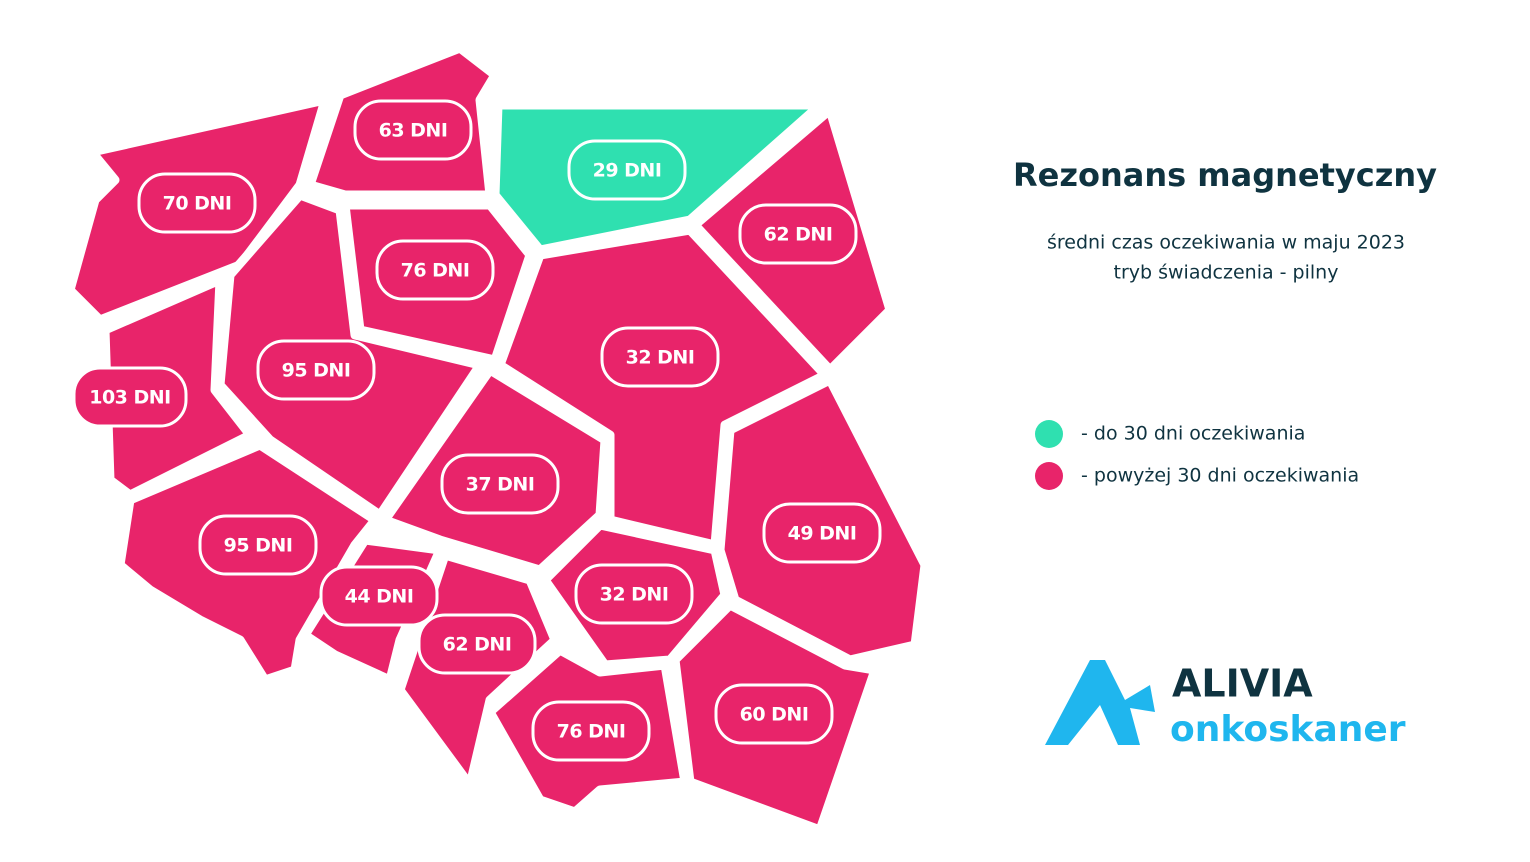  I want to click on region-label: 44 DNI, so click(379, 597).